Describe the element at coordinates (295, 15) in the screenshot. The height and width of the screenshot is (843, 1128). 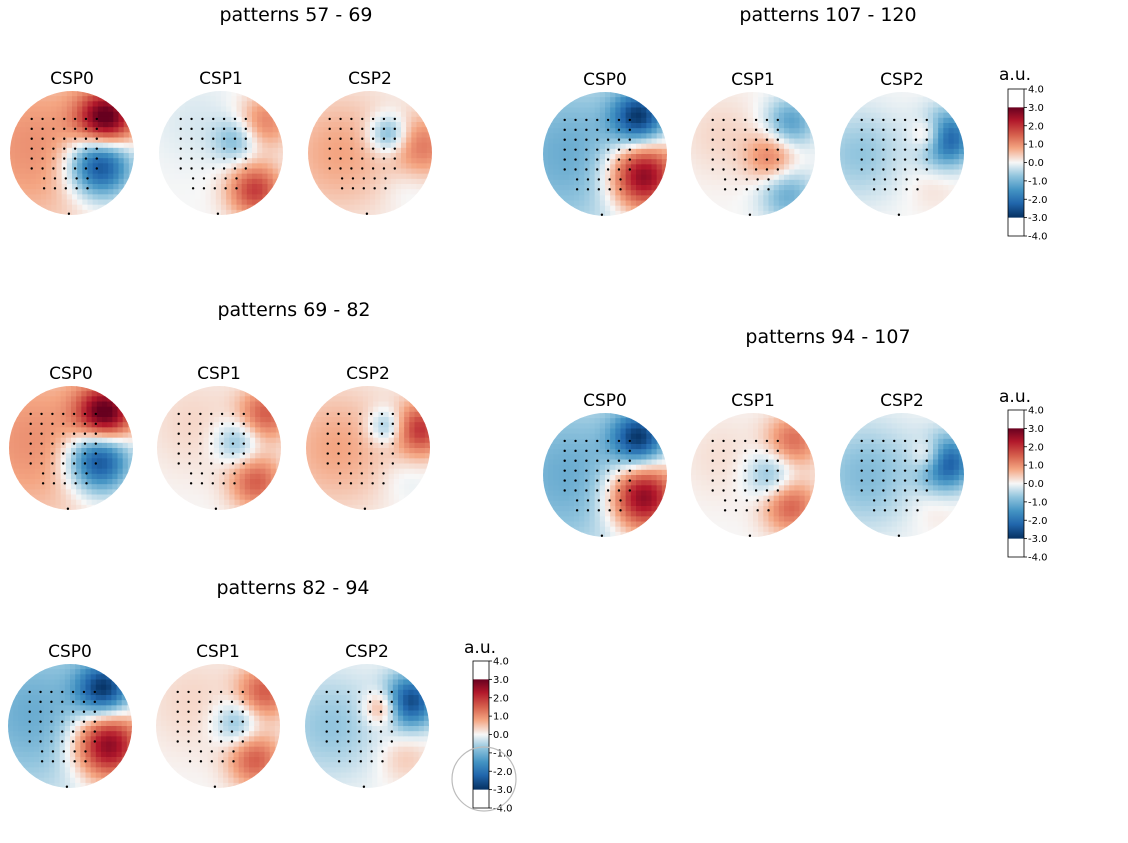
I see `panel-title: patterns 57 - 69` at that location.